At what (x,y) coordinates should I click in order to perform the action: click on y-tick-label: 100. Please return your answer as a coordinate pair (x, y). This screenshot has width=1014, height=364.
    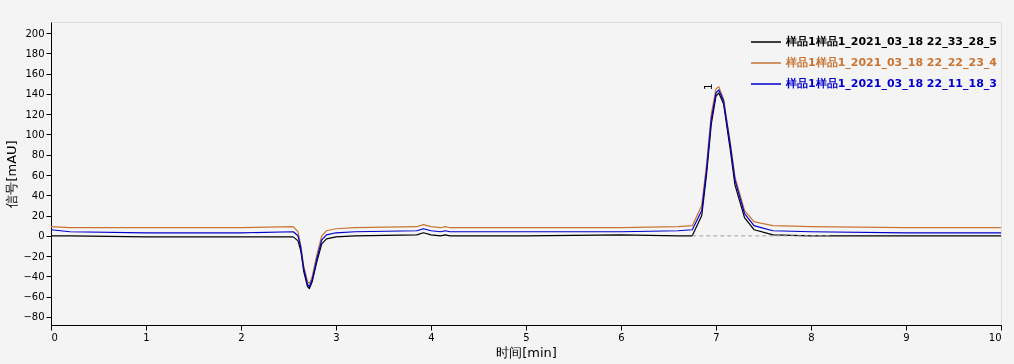
    Looking at the image, I should click on (35, 134).